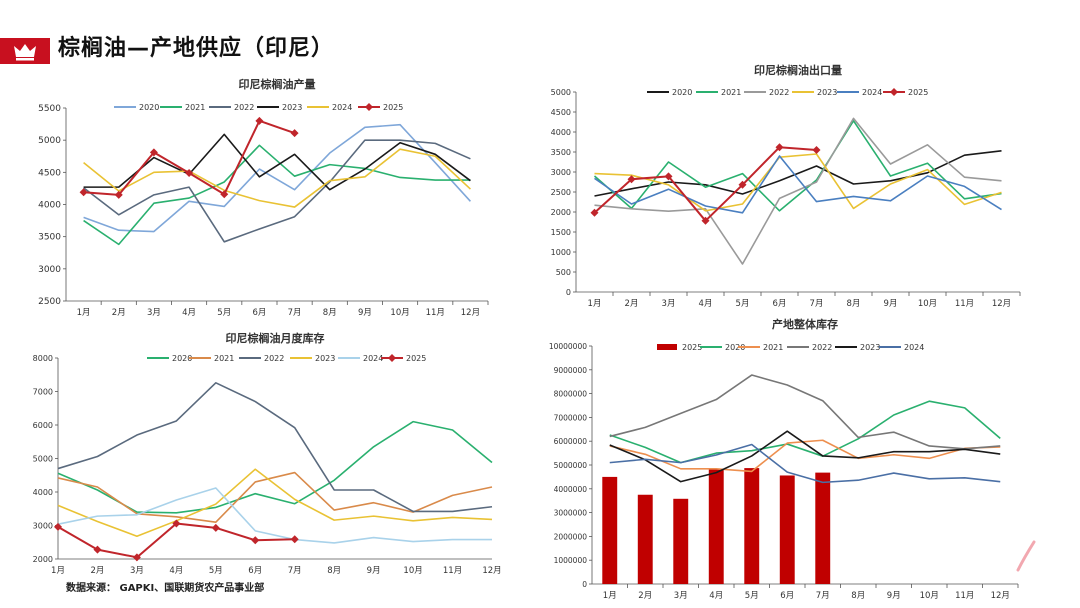 The width and height of the screenshot is (1080, 608). Describe the element at coordinates (43, 459) in the screenshot. I see `y-tick-label: 5000` at that location.